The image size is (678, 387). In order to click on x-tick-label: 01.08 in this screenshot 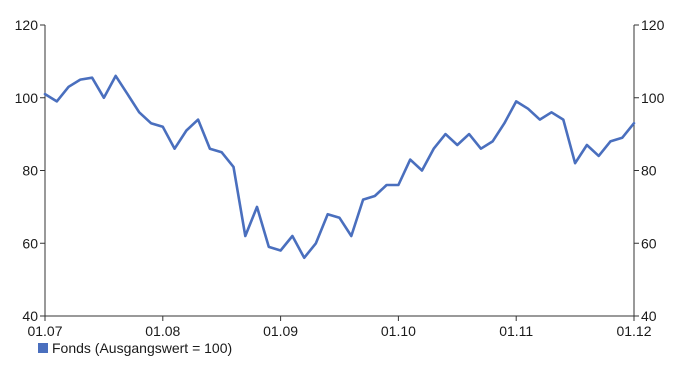, I will do `click(162, 331)`.